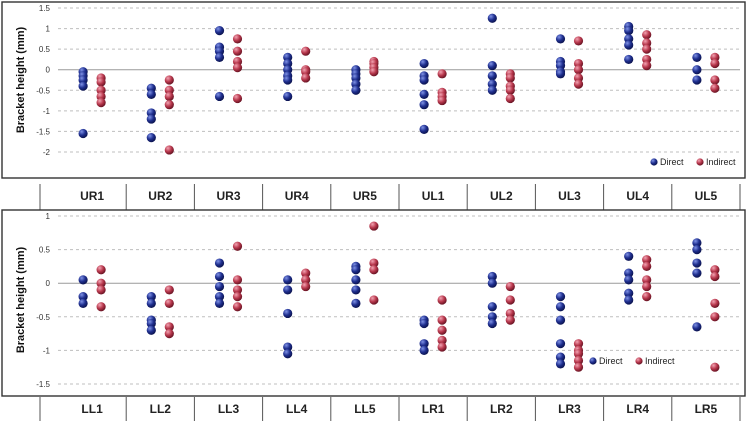  Describe the element at coordinates (237, 98) in the screenshot. I see `point-indirect-ur3` at that location.